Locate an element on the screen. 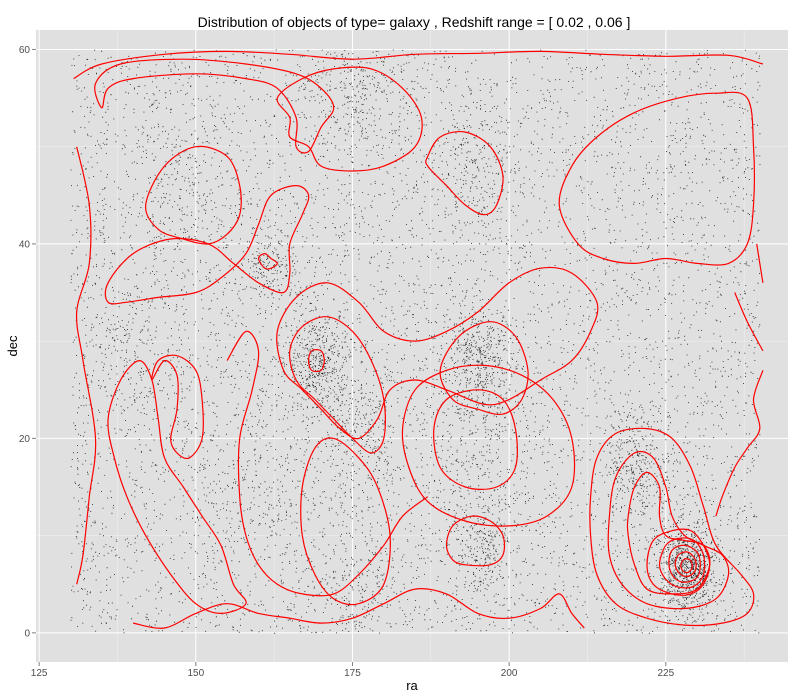  y-tick-label: 40 is located at coordinates (25, 244).